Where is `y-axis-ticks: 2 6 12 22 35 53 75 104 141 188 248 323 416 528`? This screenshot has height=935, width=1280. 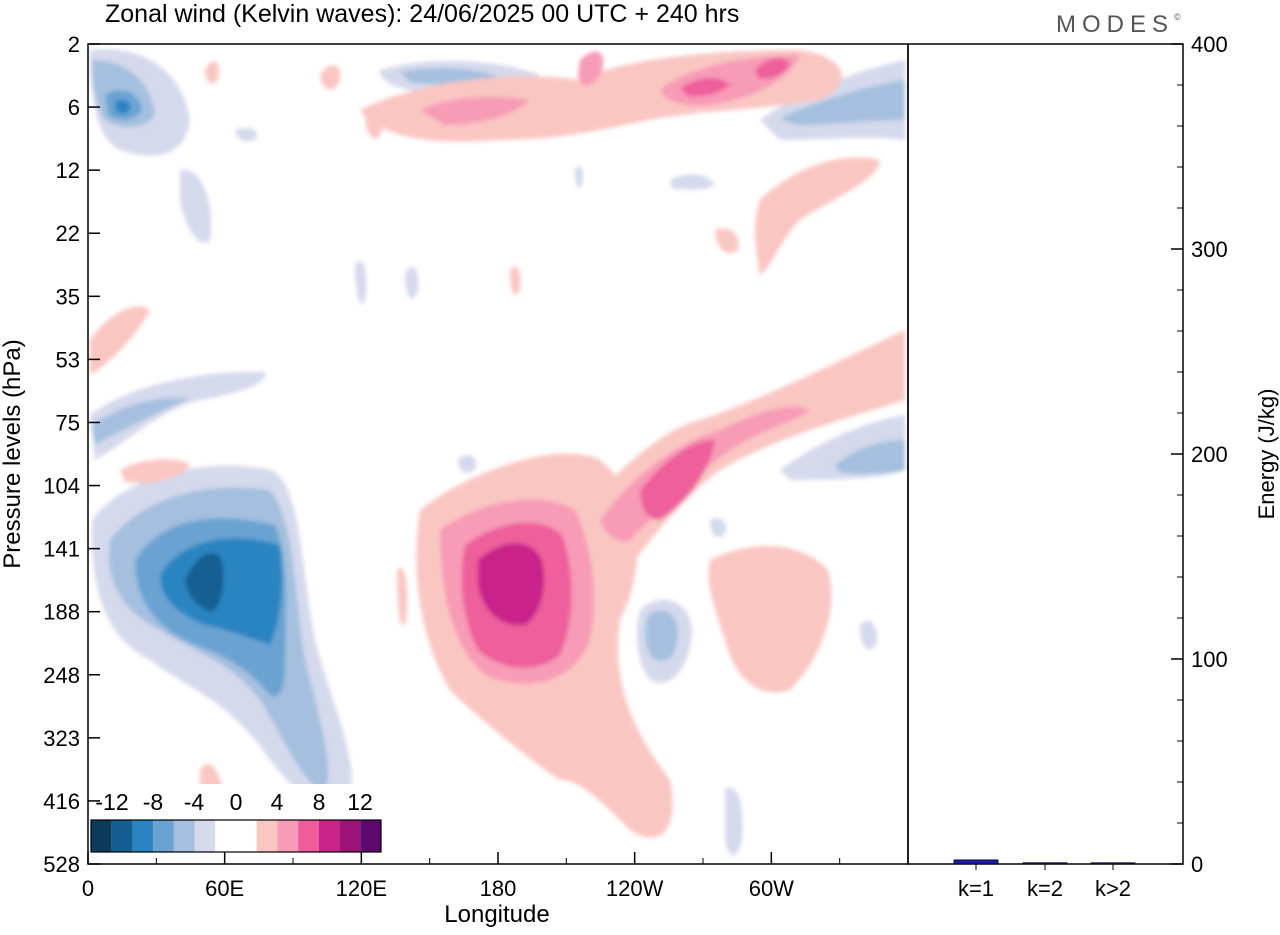 y-axis-ticks: 2 6 12 22 35 53 75 104 141 188 248 323 416 528 is located at coordinates (71, 454).